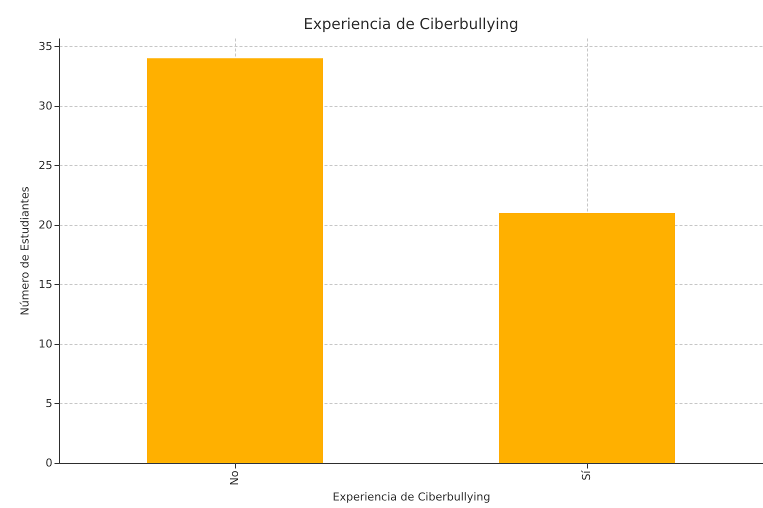 This screenshot has width=763, height=508. Describe the element at coordinates (45, 46) in the screenshot. I see `y-tick-label: 35` at that location.